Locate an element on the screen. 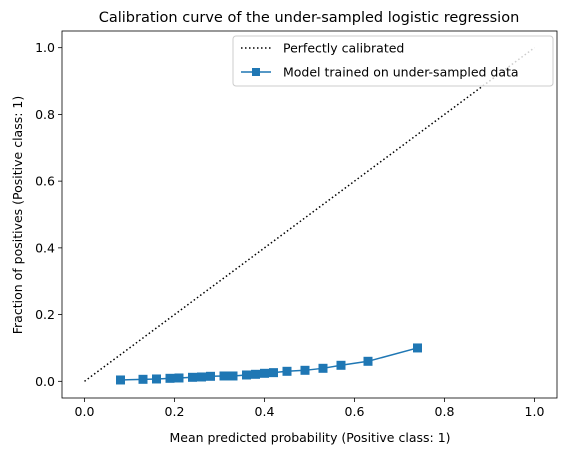 This screenshot has width=567, height=453. x-tick-label: 0.6 is located at coordinates (355, 411).